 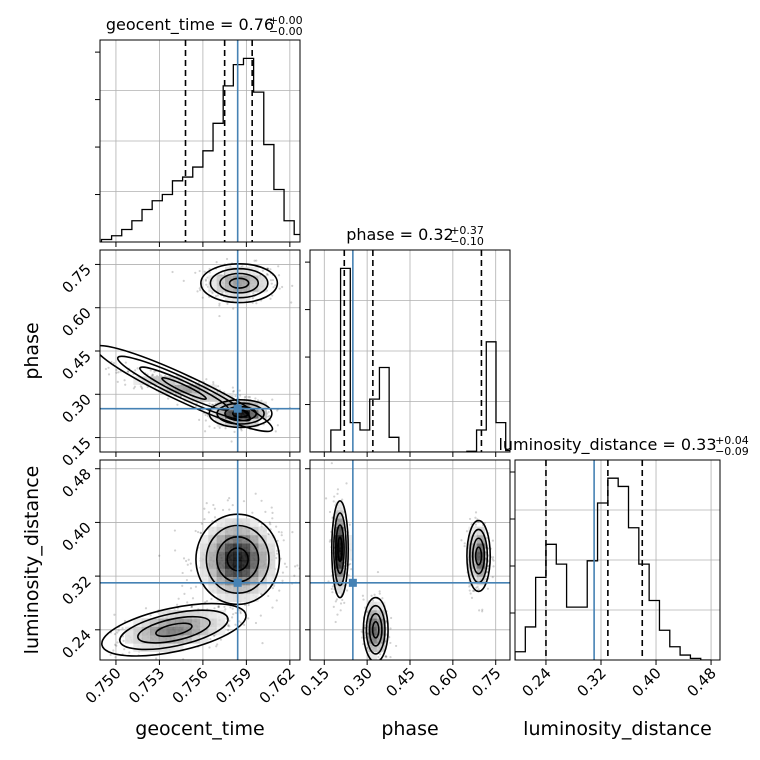 What do you see at coordinates (146, 685) in the screenshot?
I see `tick-label-x: 0.753` at bounding box center [146, 685].